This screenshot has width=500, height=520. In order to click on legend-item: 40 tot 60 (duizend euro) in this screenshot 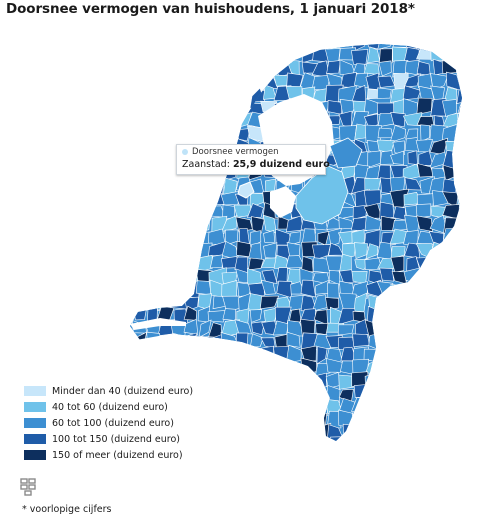, I will do `click(108, 407)`.